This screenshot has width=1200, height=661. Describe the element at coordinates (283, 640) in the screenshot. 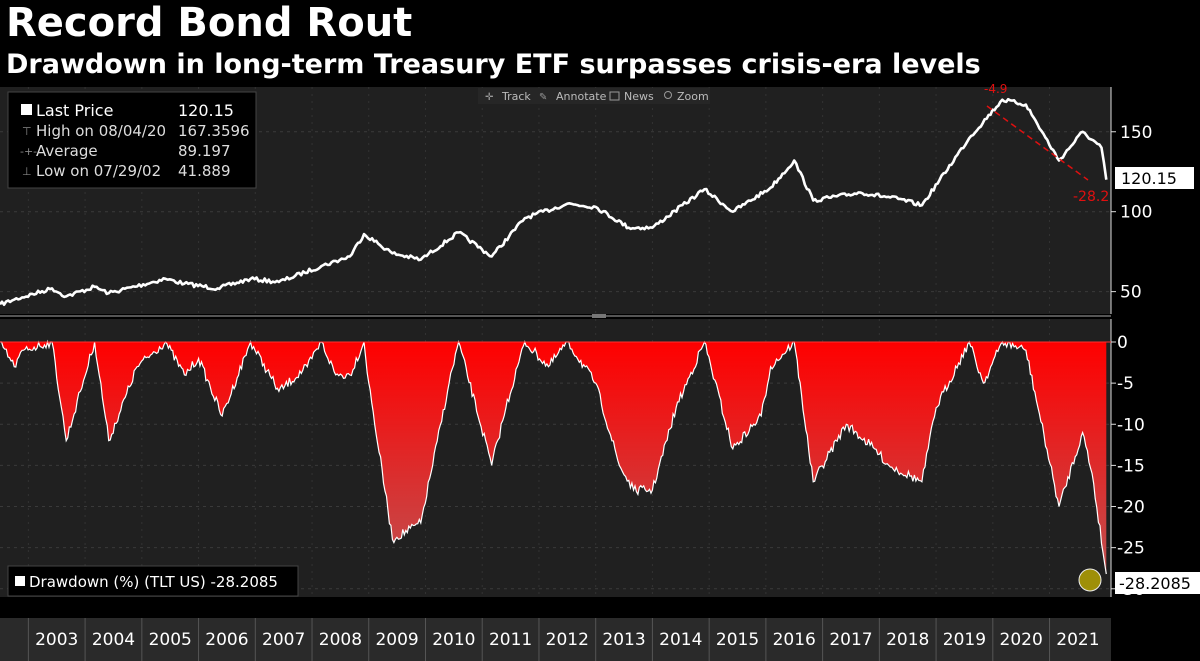

I see `year-label: 2007` at that location.